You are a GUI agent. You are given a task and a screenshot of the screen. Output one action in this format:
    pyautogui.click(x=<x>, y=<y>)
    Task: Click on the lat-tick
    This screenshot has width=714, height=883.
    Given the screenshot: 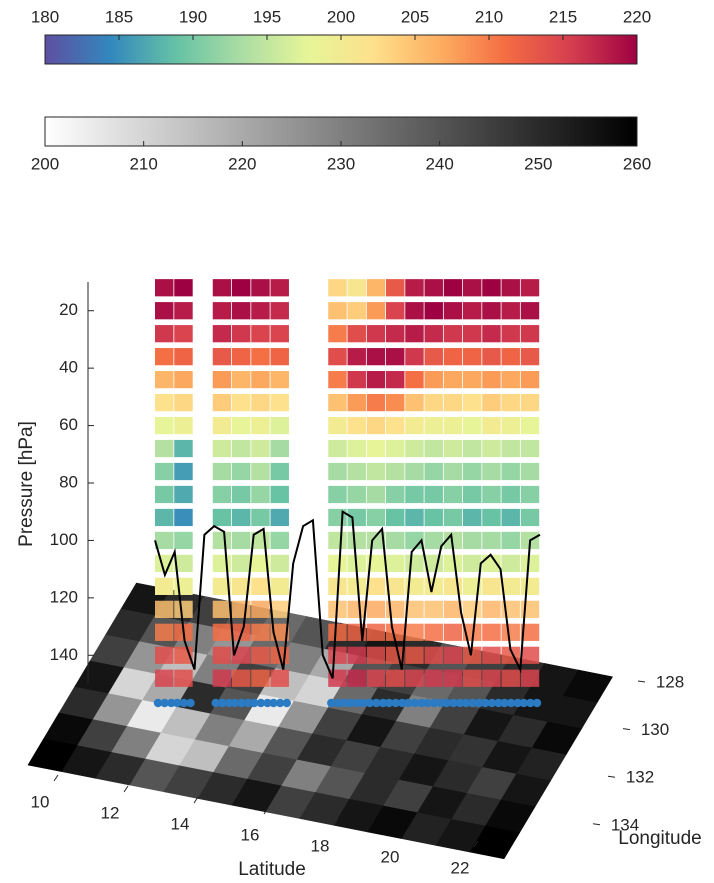 What is the action you would take?
    pyautogui.click(x=196, y=800)
    